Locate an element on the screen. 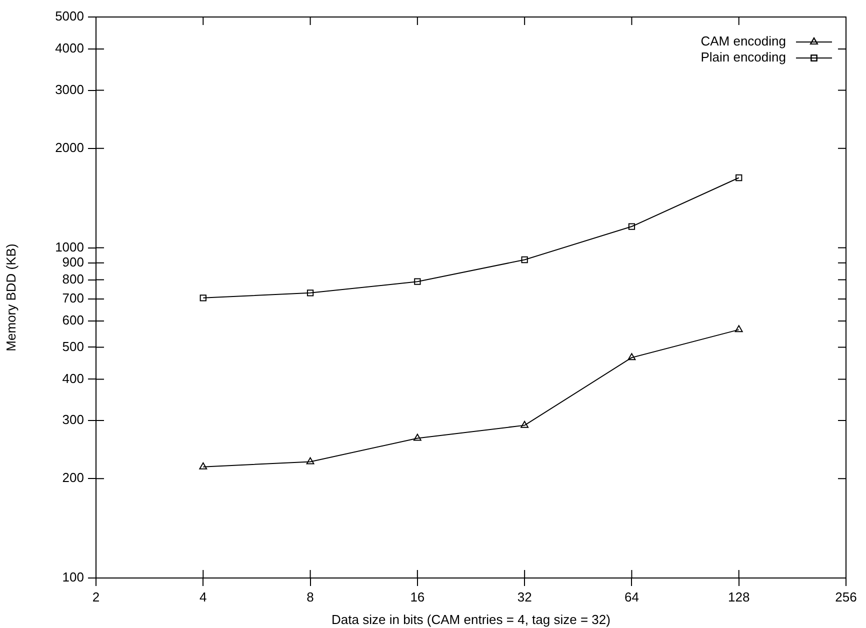 The image size is (866, 628). y-tick-label: 5000 is located at coordinates (69, 16).